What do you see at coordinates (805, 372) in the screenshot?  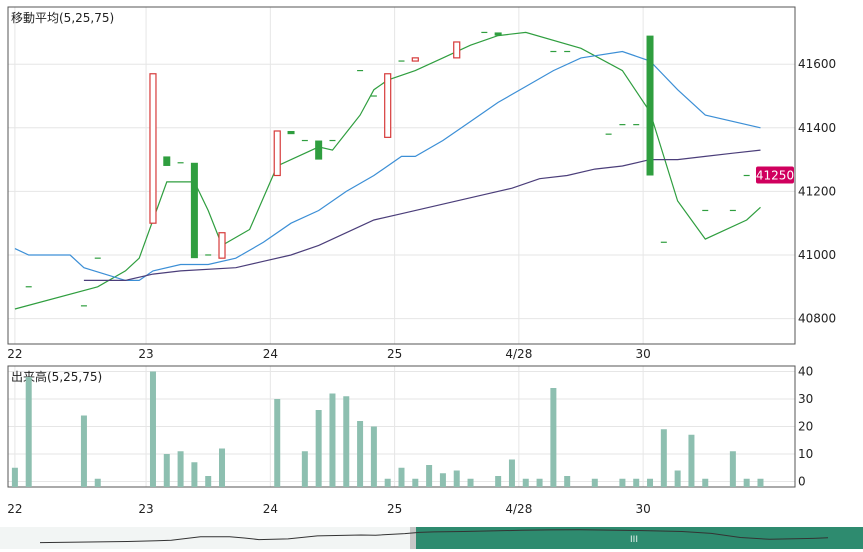 I see `volume-tick-label: 40` at bounding box center [805, 372].